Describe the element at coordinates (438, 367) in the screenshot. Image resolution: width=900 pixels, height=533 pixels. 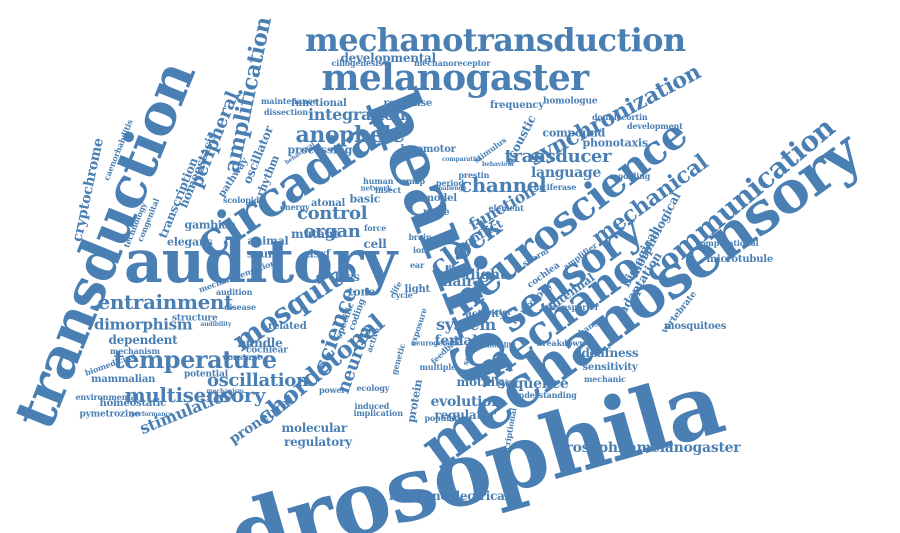
I see `cloud-word: multiple` at that location.